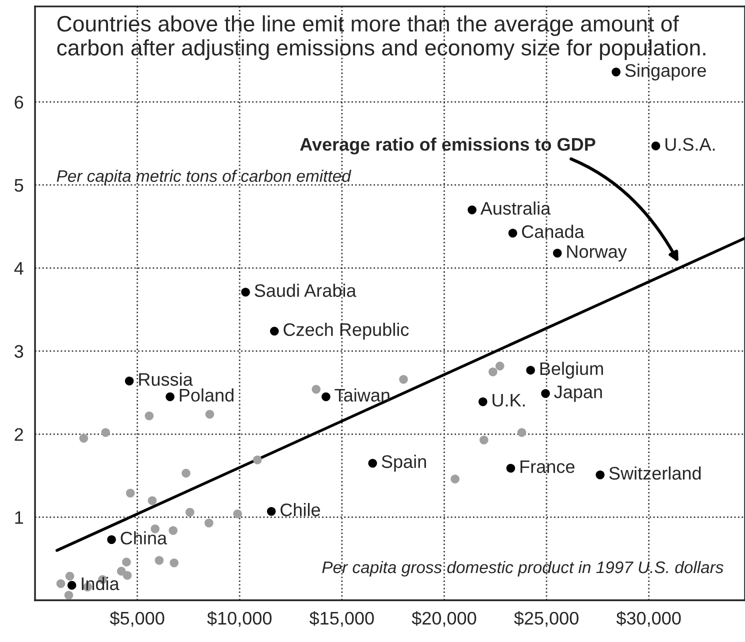 The image size is (745, 642). Describe the element at coordinates (19, 268) in the screenshot. I see `y-tick-label: 4` at that location.